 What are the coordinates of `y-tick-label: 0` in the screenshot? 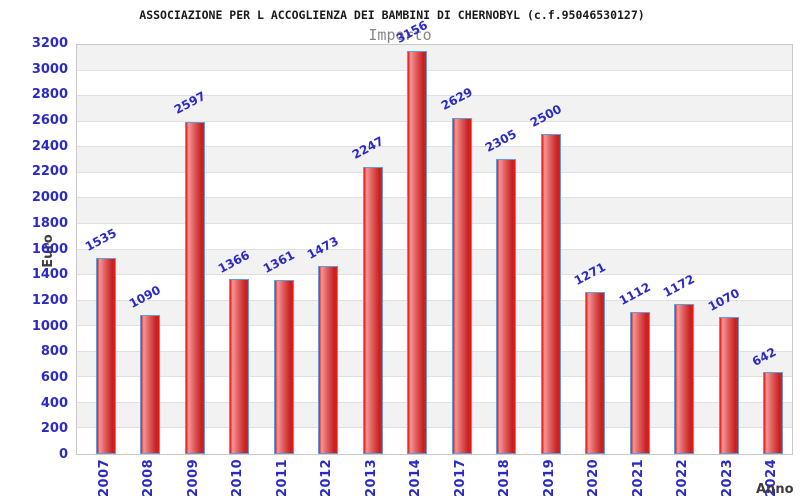 It's located at (63, 454).